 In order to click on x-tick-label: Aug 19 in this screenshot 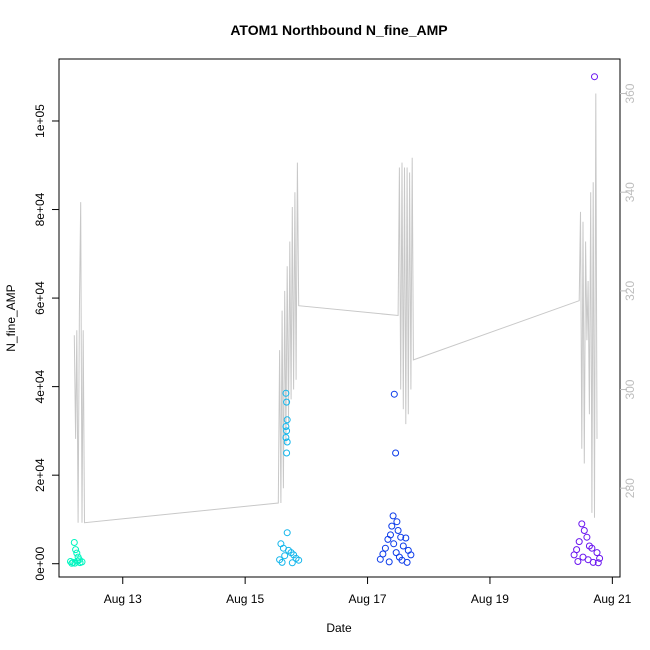, I will do `click(490, 599)`.